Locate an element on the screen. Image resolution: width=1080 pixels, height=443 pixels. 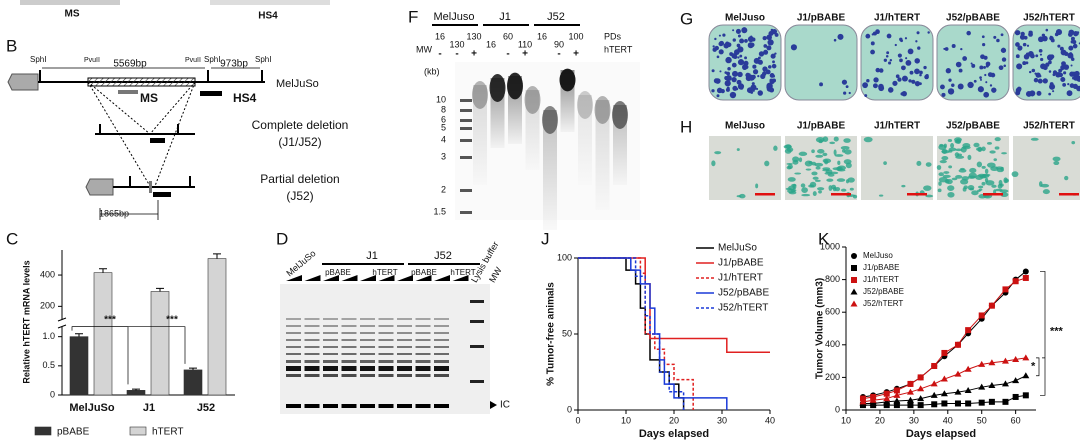
y-axis-title: Relative hTERT mRNA levels is located at coordinates (26, 321).